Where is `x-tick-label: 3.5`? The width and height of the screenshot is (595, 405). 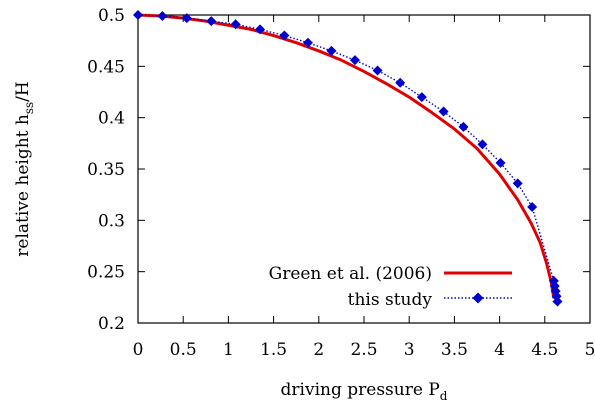 x-tick-label: 3.5 is located at coordinates (454, 350).